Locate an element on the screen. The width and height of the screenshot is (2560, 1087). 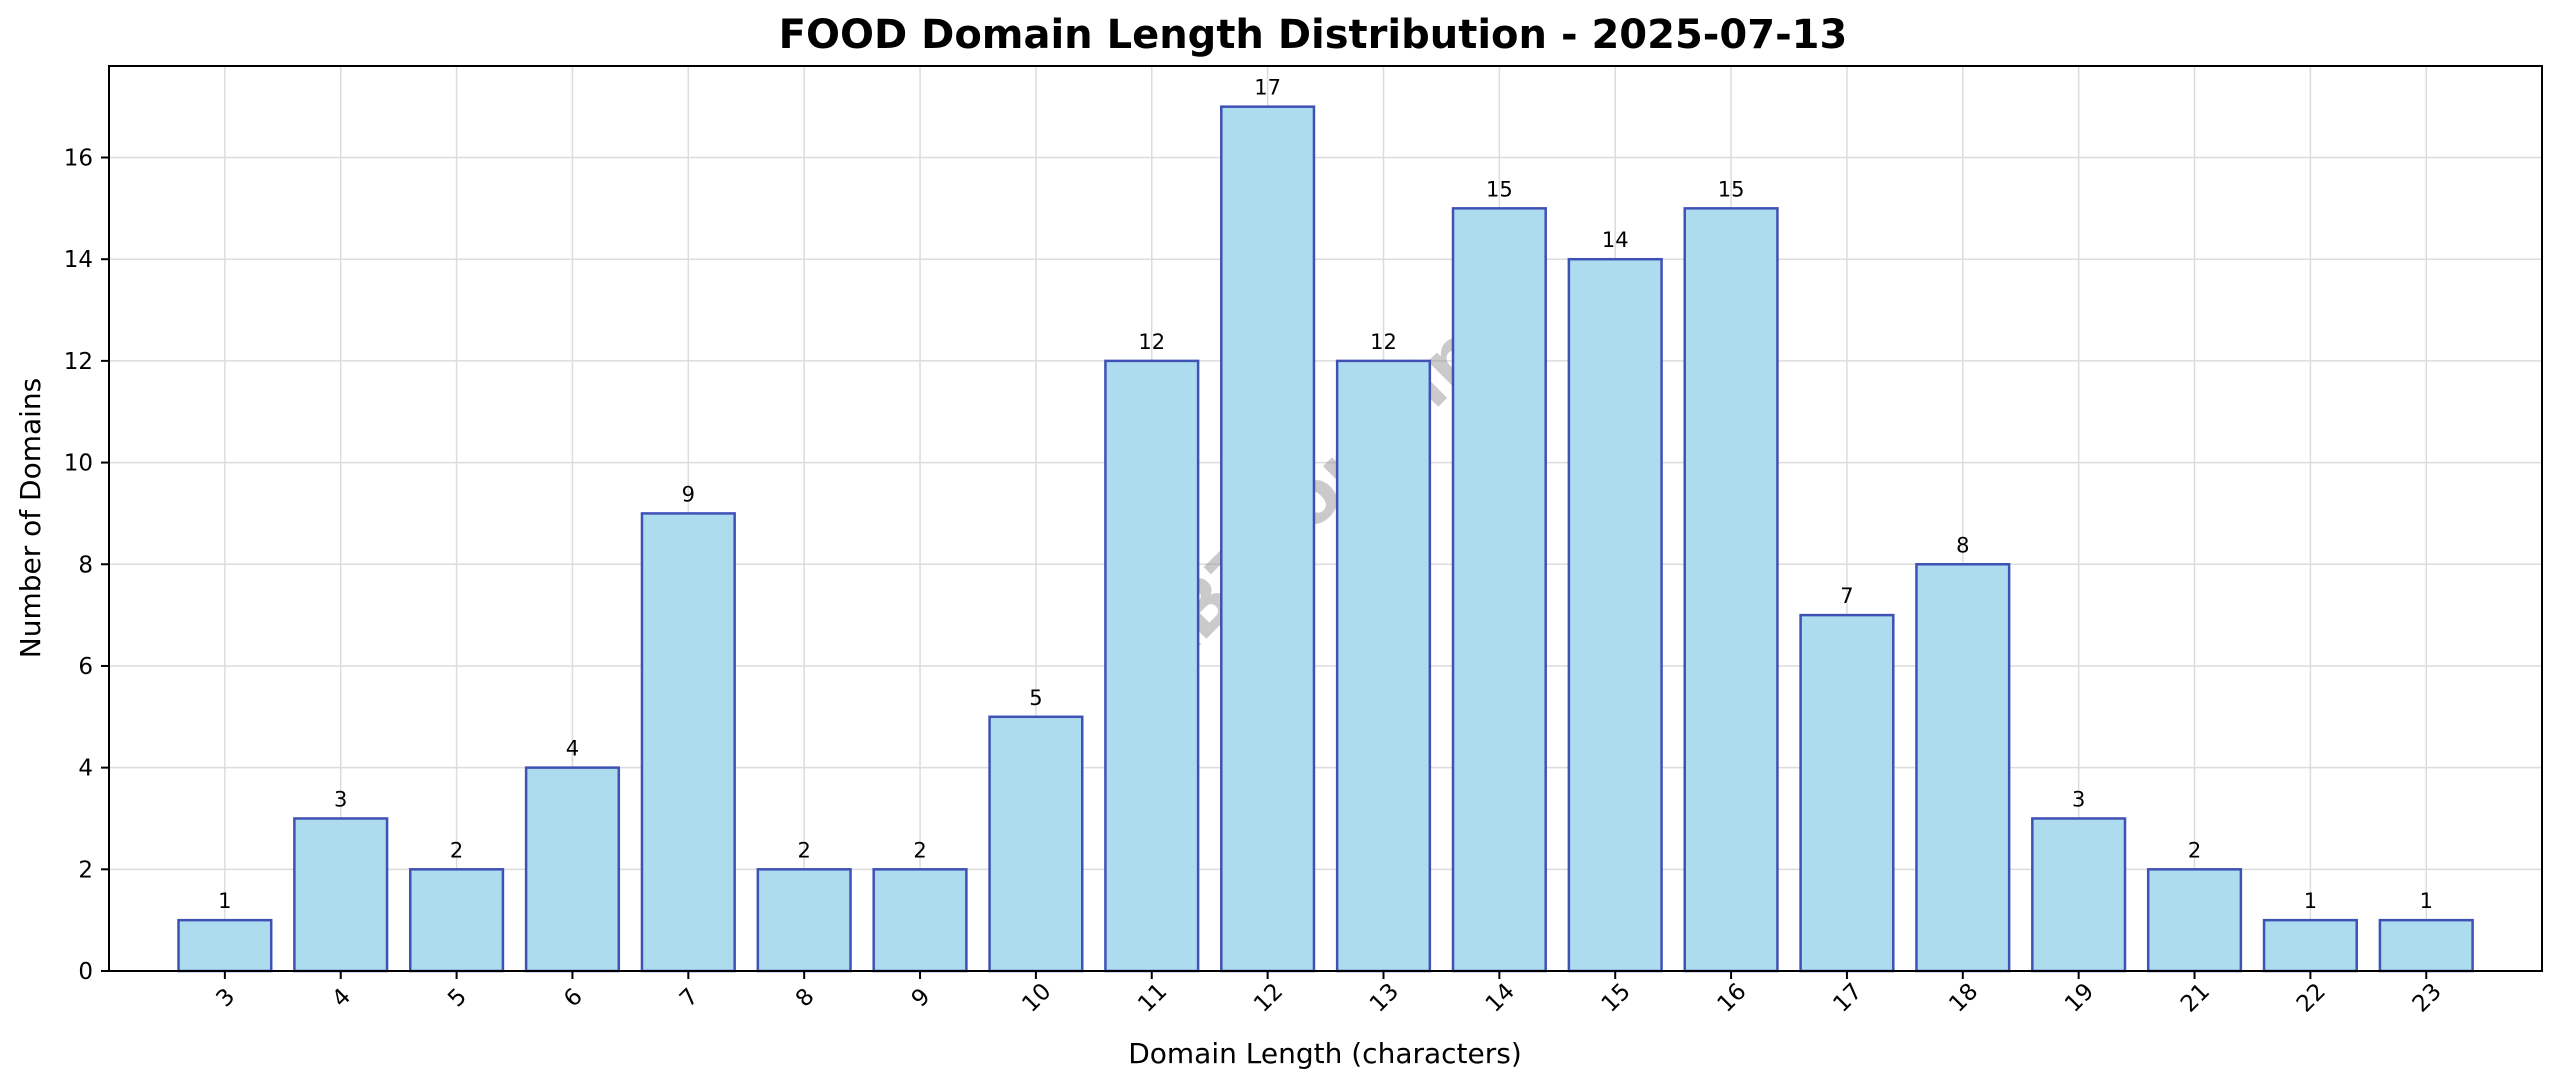
data-label-6: 4 is located at coordinates (572, 749).